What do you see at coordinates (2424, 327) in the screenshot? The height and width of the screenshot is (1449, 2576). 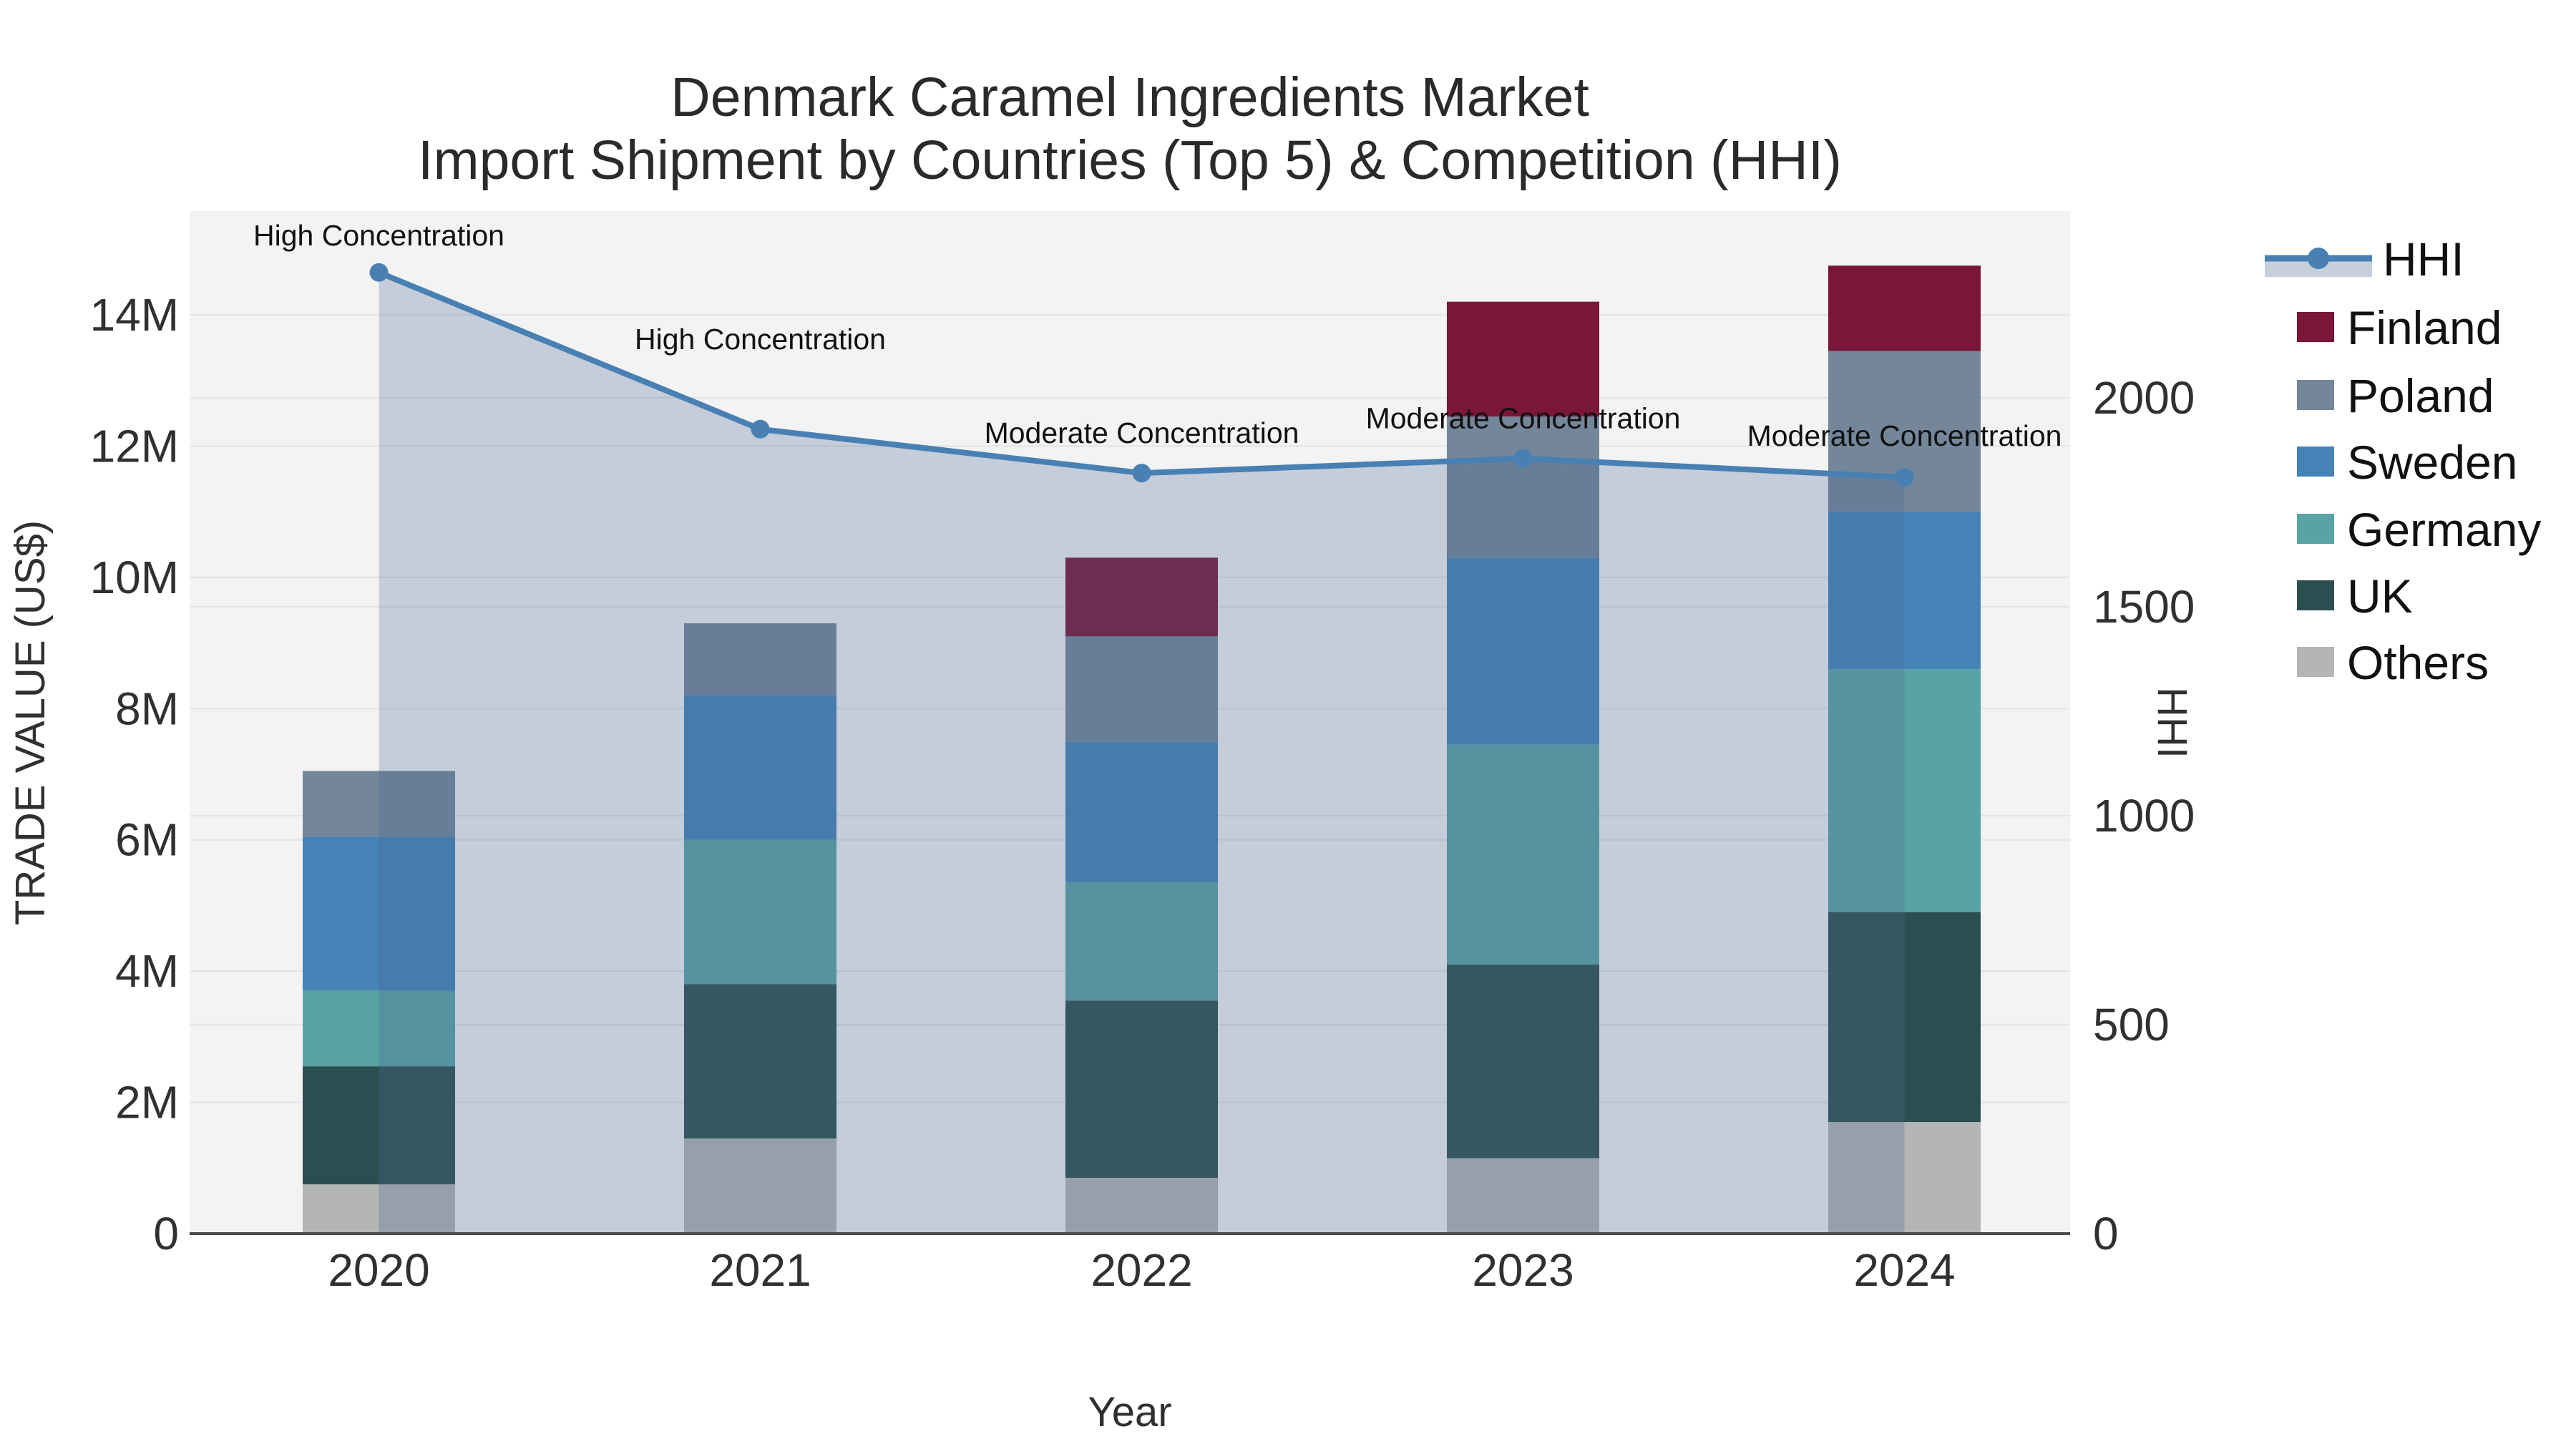 I see `legend-label-finland: Finland` at bounding box center [2424, 327].